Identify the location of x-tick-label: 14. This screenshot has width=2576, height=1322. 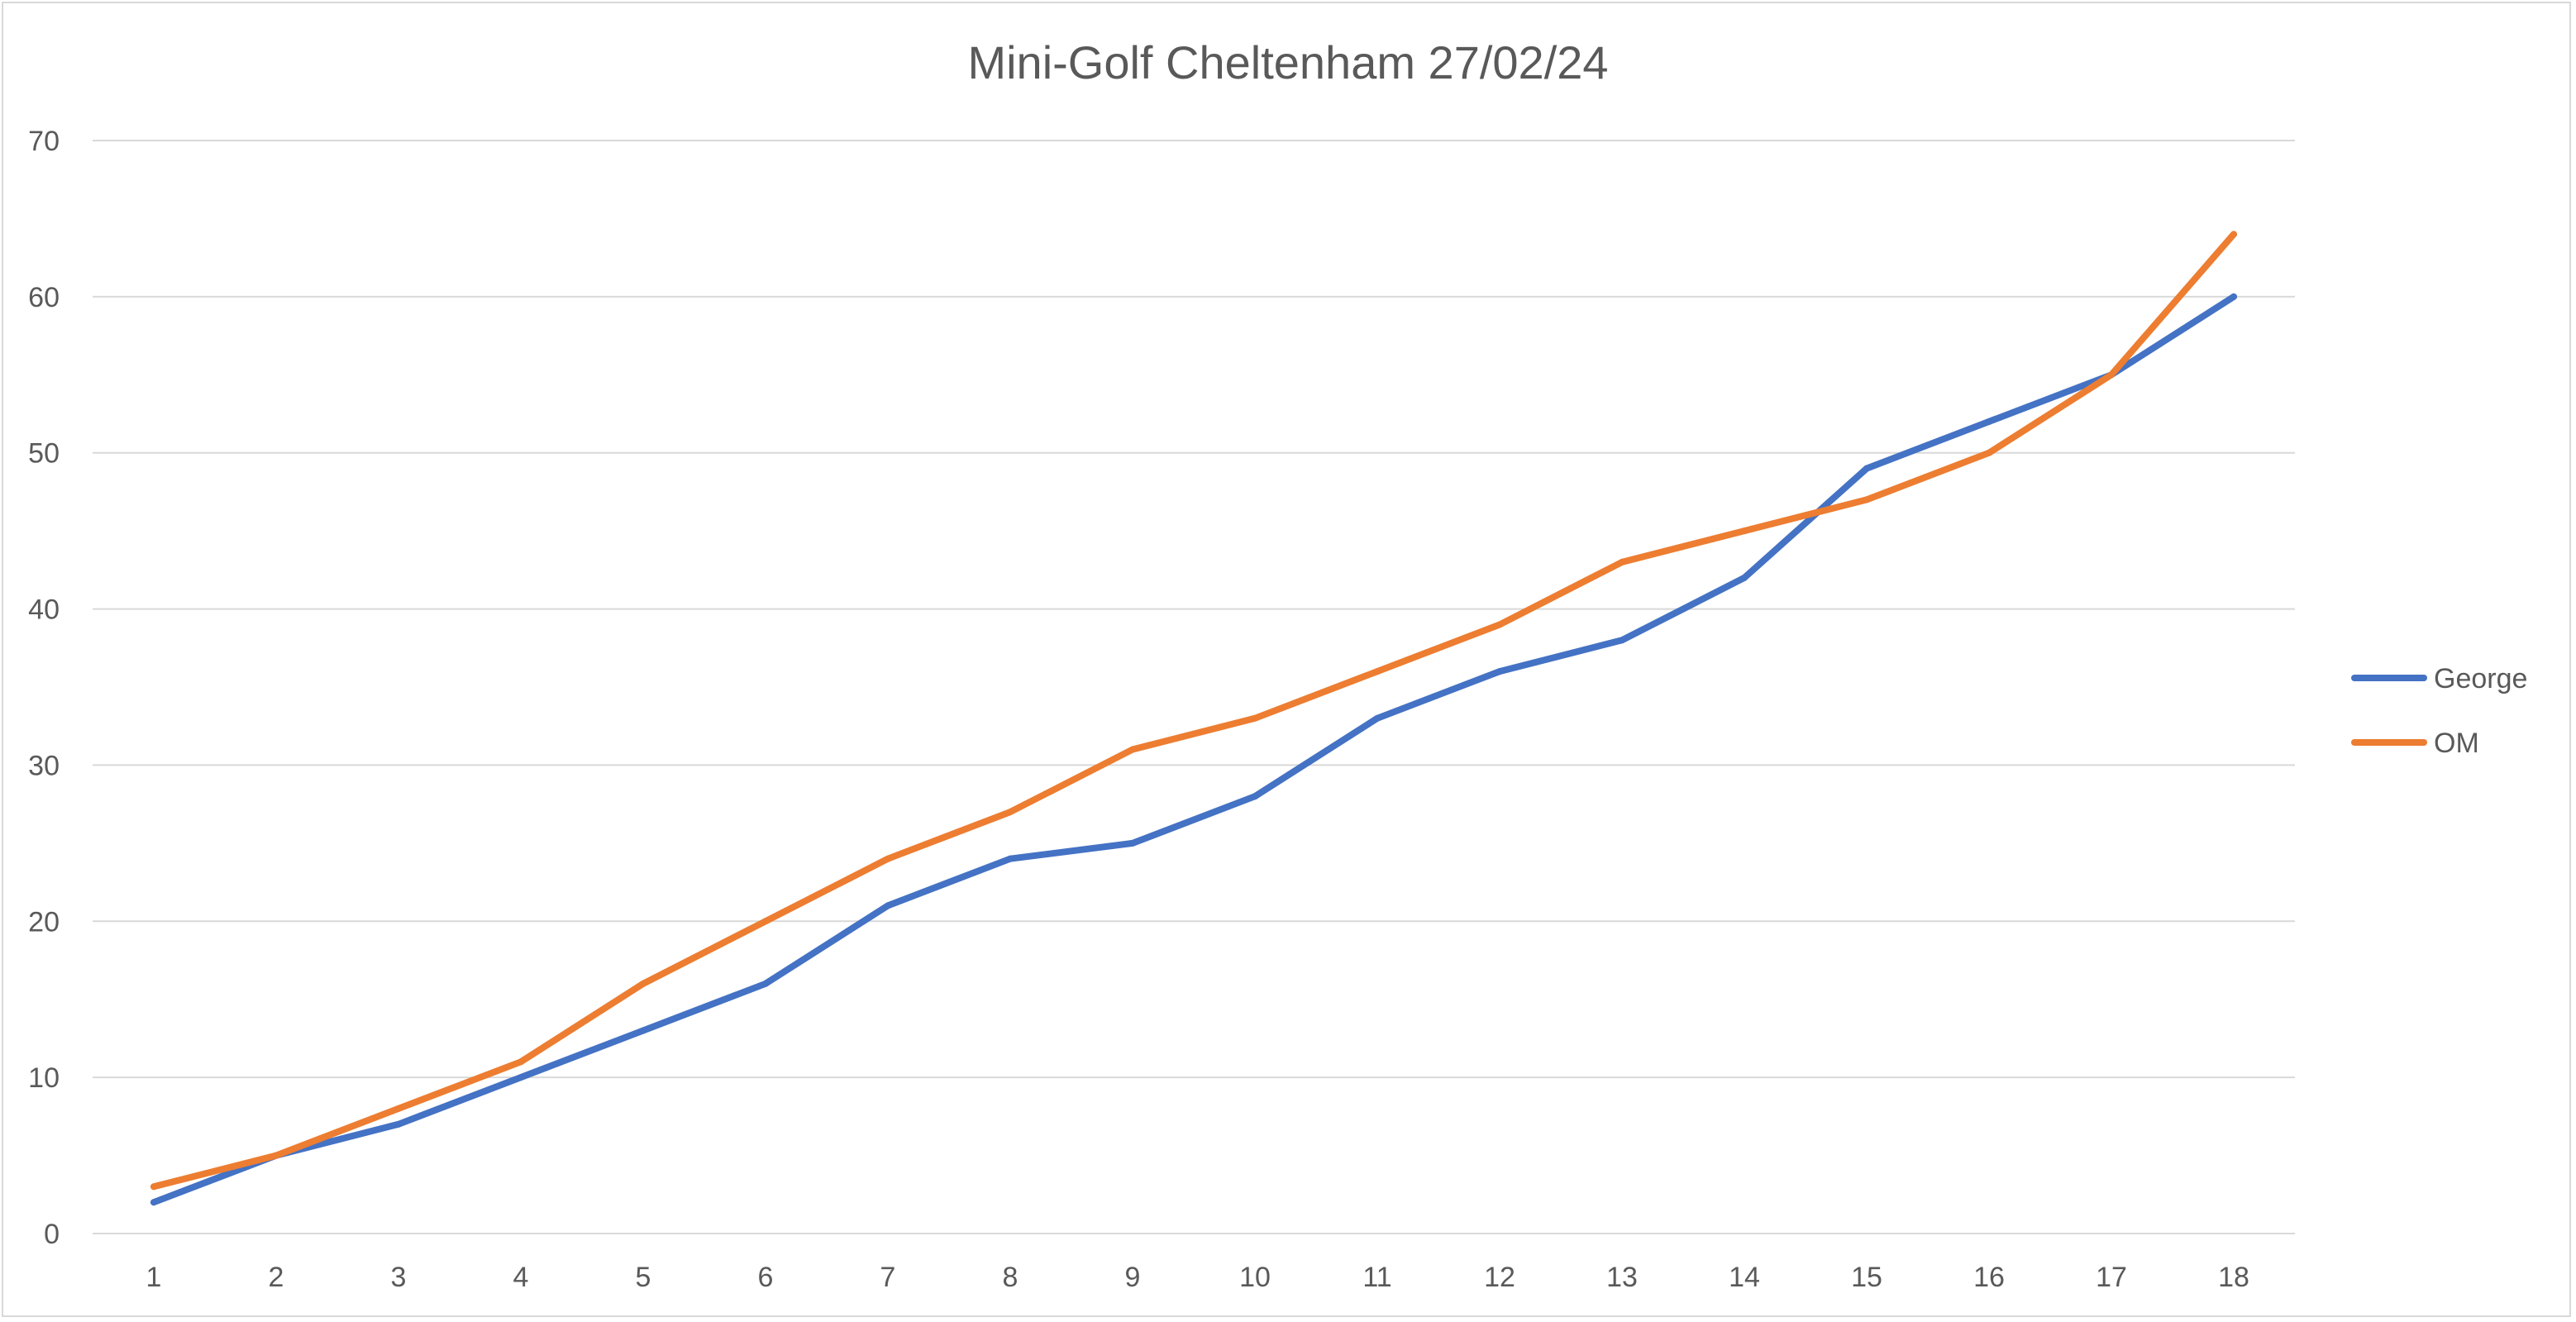
(1744, 1277).